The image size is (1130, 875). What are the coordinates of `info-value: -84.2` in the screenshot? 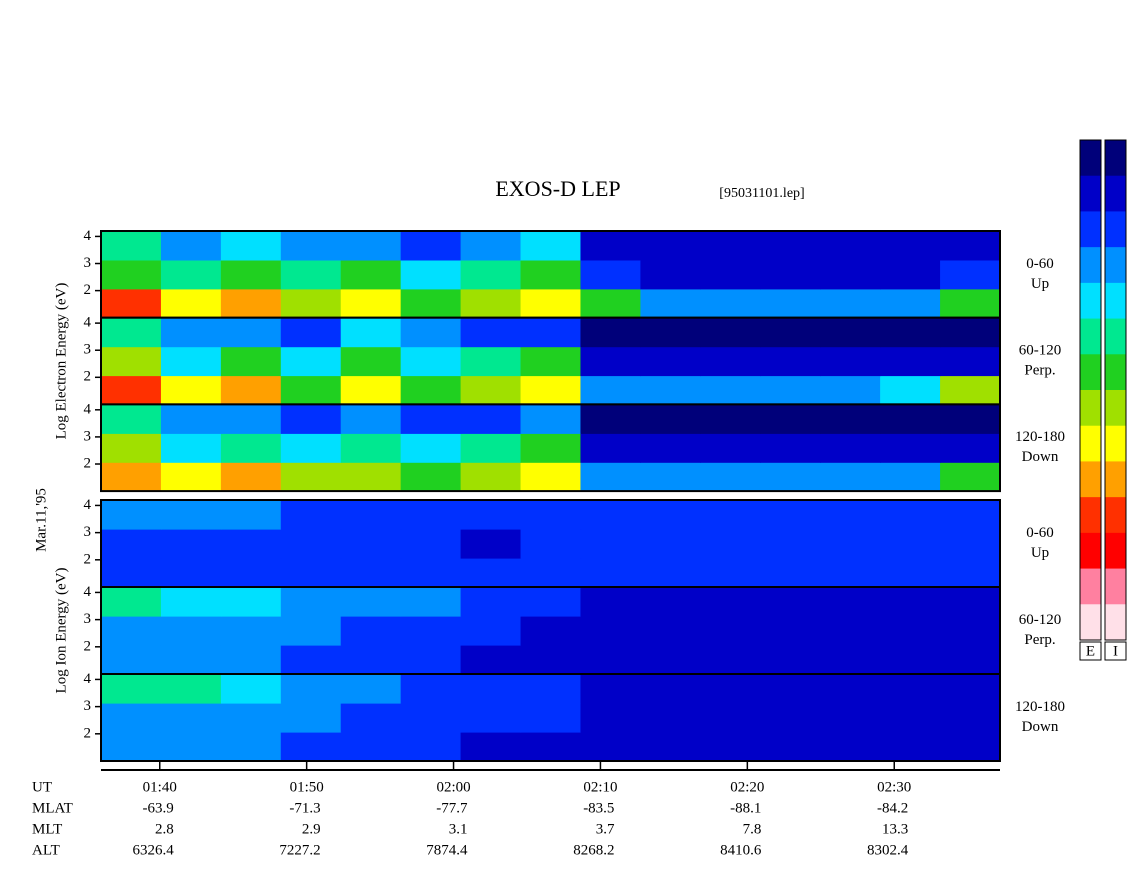 It's located at (892, 808).